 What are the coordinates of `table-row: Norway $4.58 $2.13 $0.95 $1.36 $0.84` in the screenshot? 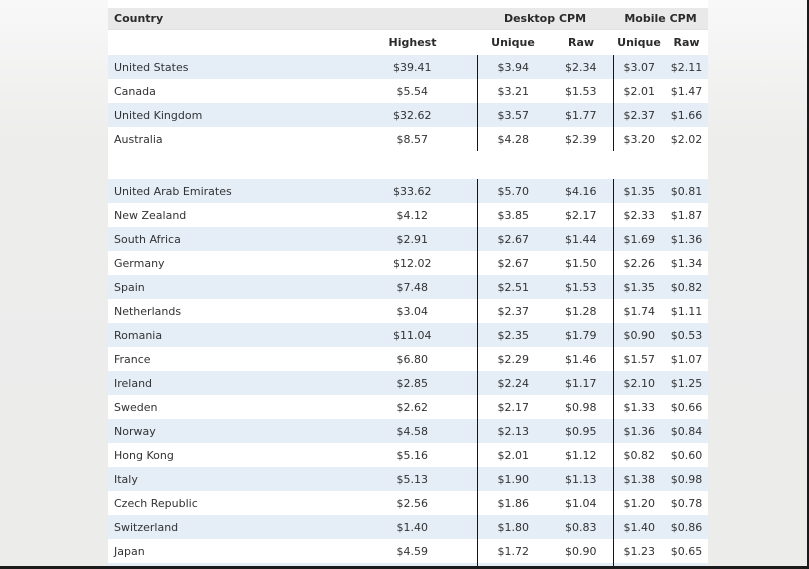 It's located at (408, 431).